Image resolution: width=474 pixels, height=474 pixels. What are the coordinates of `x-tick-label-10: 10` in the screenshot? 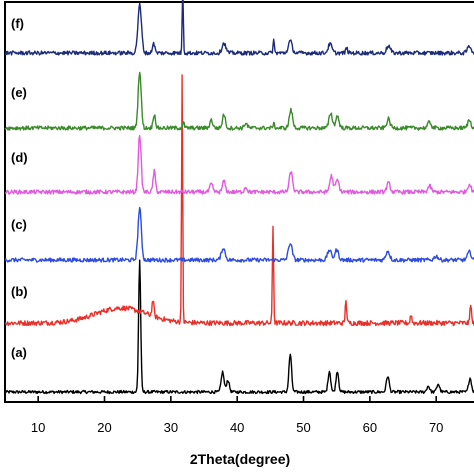 It's located at (38, 427).